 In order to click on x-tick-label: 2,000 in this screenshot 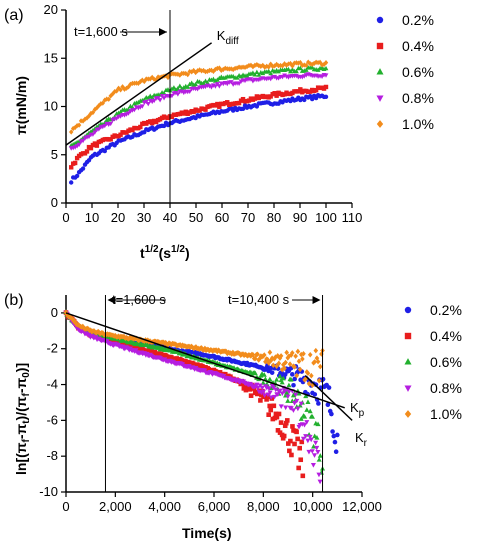, I will do `click(115, 506)`.